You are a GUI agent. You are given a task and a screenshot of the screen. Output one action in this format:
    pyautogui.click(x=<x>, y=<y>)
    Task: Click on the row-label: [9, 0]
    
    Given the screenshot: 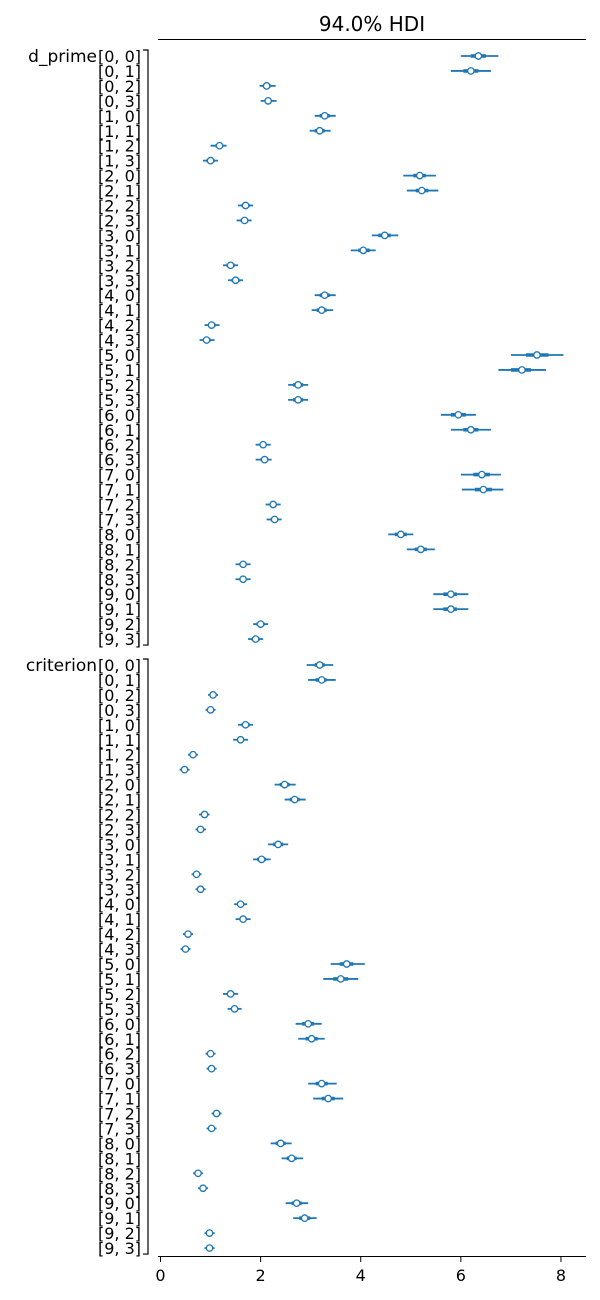 What is the action you would take?
    pyautogui.click(x=119, y=594)
    